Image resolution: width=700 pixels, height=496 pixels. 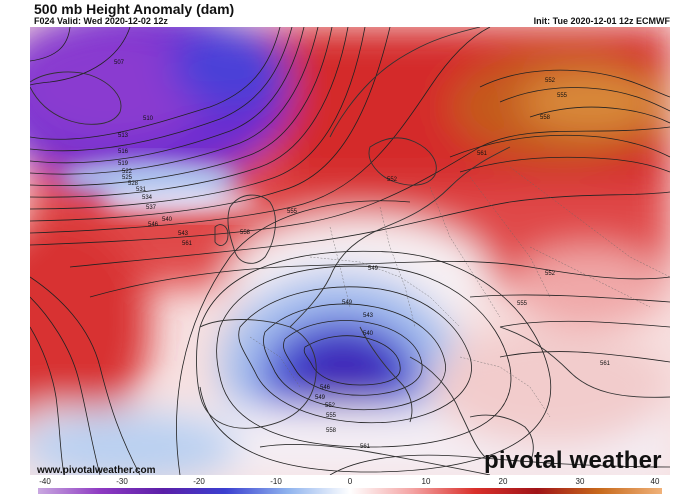 What do you see at coordinates (503, 481) in the screenshot?
I see `colorbar-tick-label: 20` at bounding box center [503, 481].